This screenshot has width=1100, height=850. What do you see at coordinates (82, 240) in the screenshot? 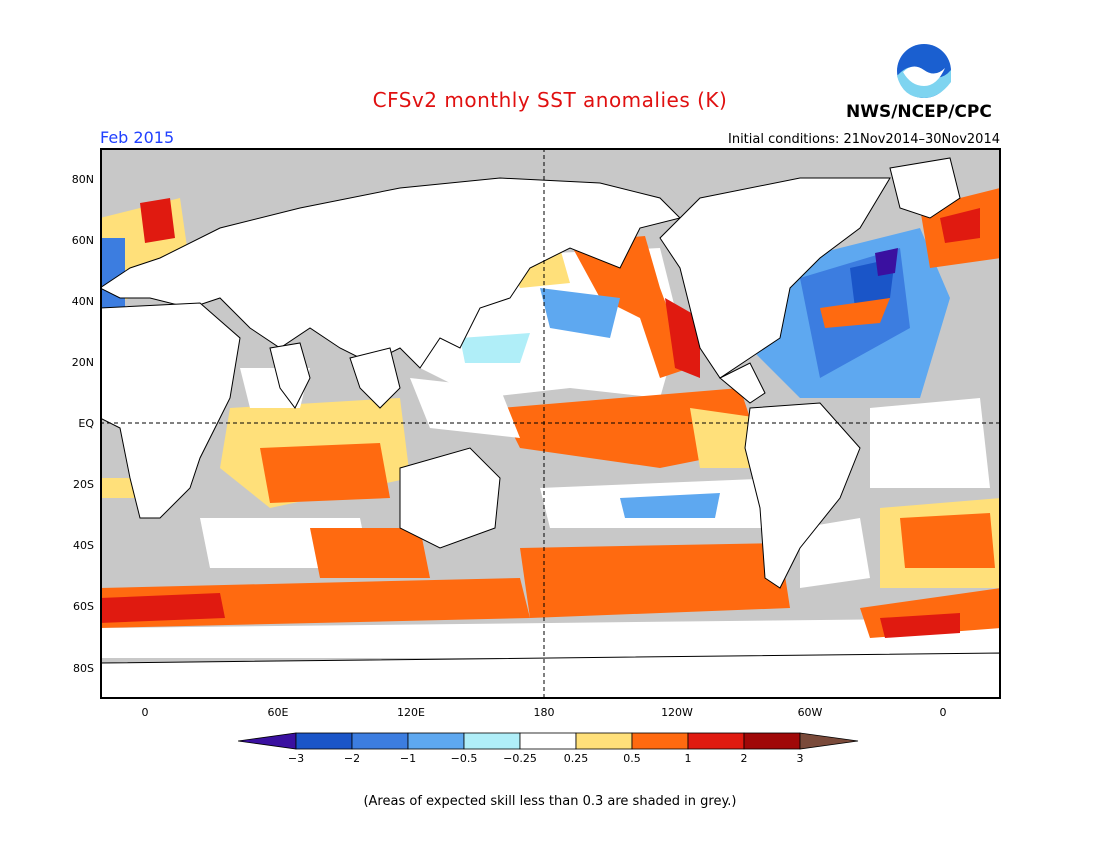
I see `lat-label: 60N` at bounding box center [82, 240].